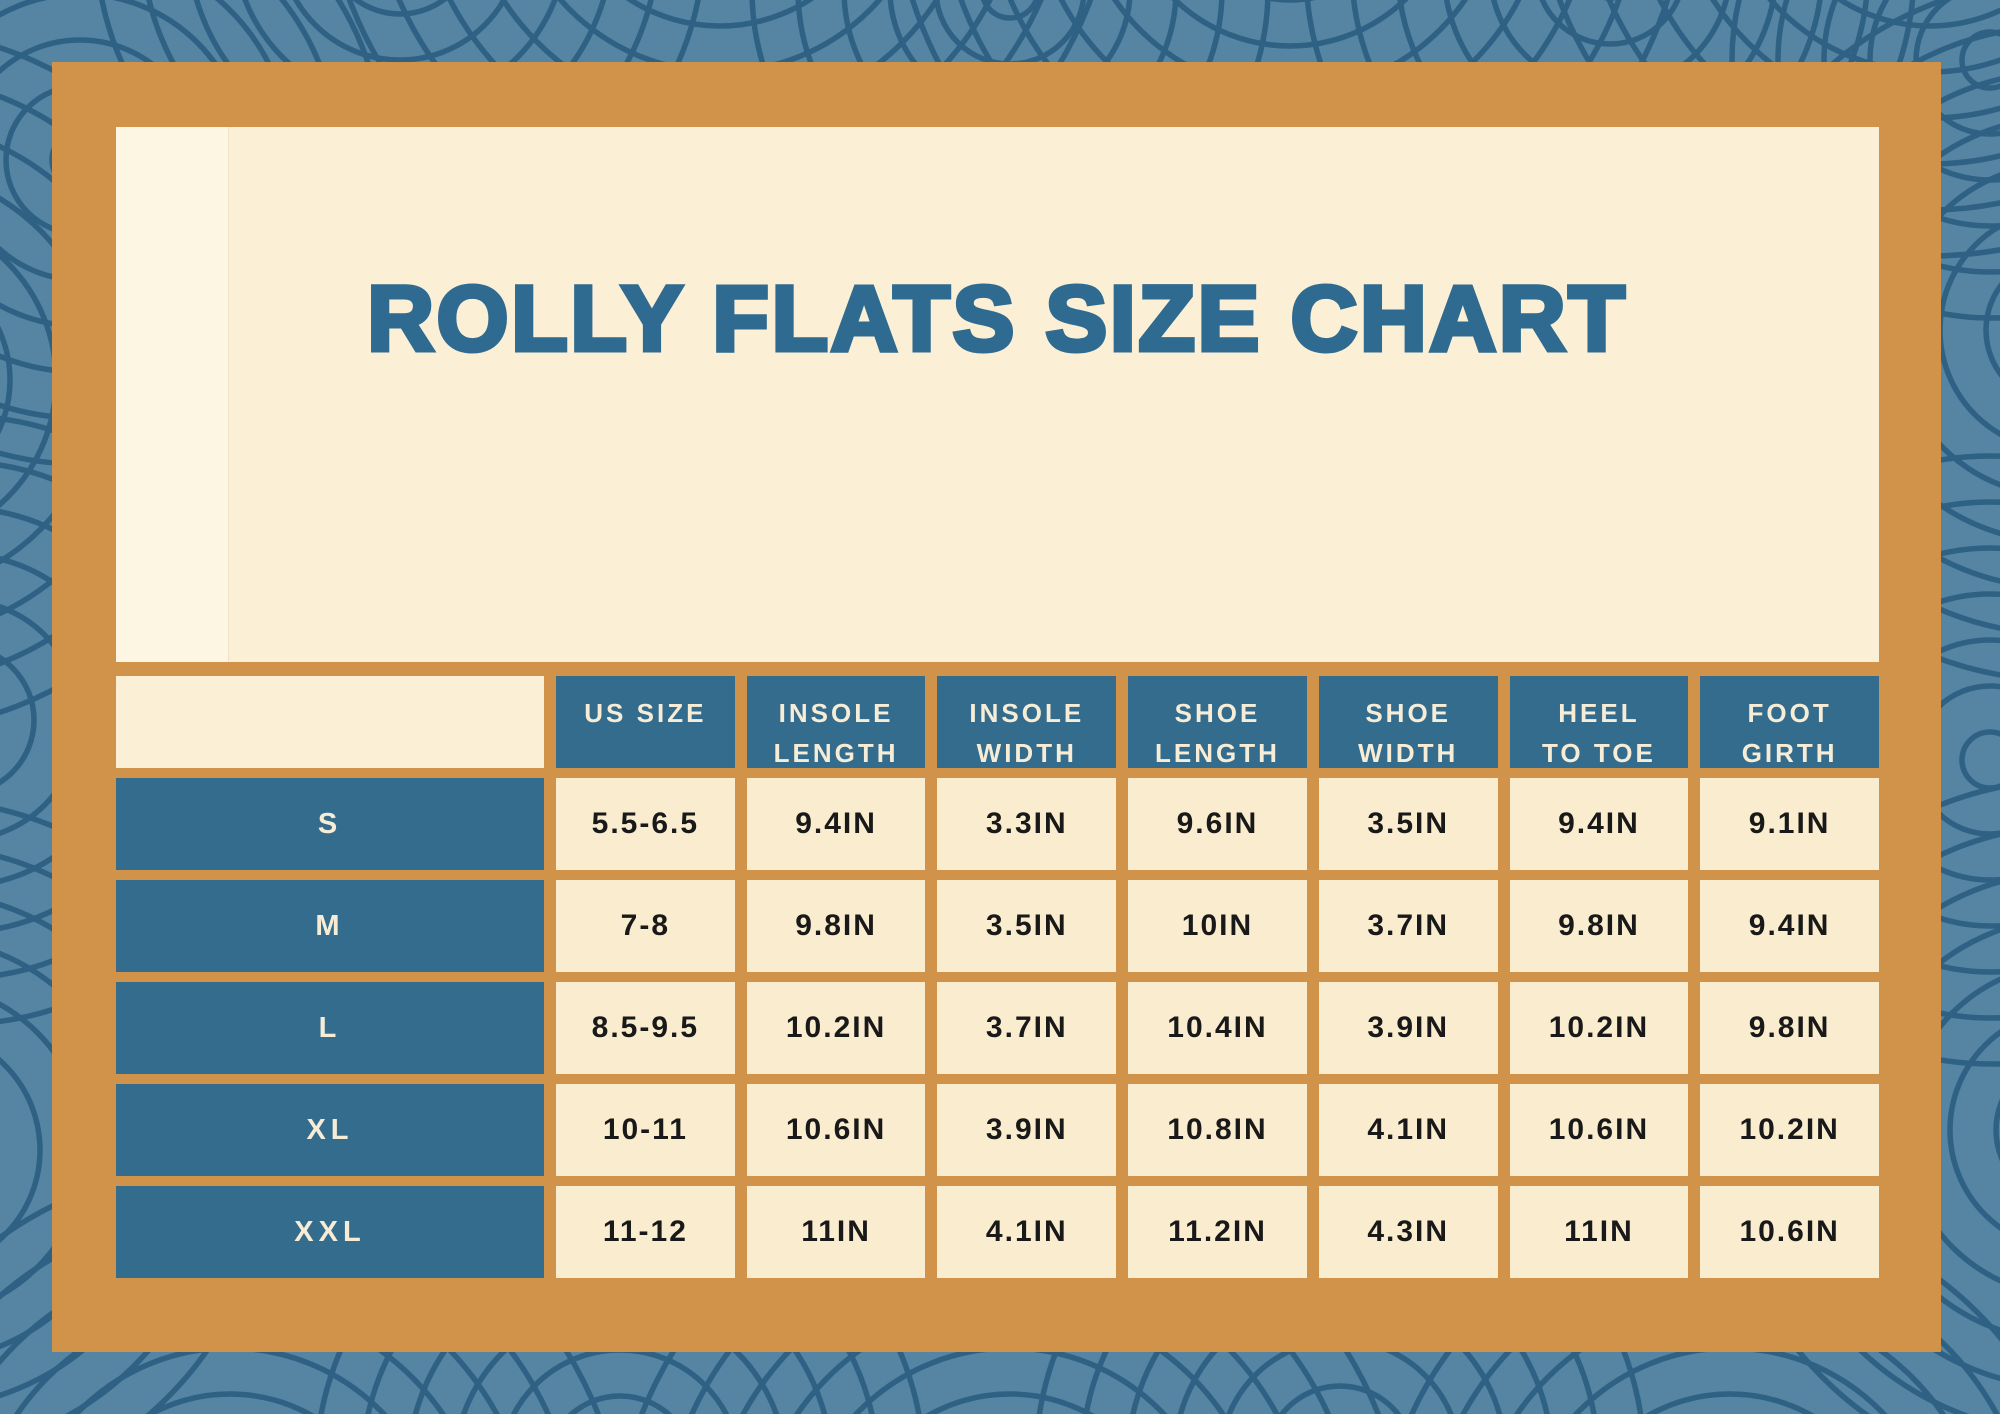 The width and height of the screenshot is (2000, 1414). What do you see at coordinates (1408, 722) in the screenshot?
I see `column-header-shoe-width: SHOE WIDTH` at bounding box center [1408, 722].